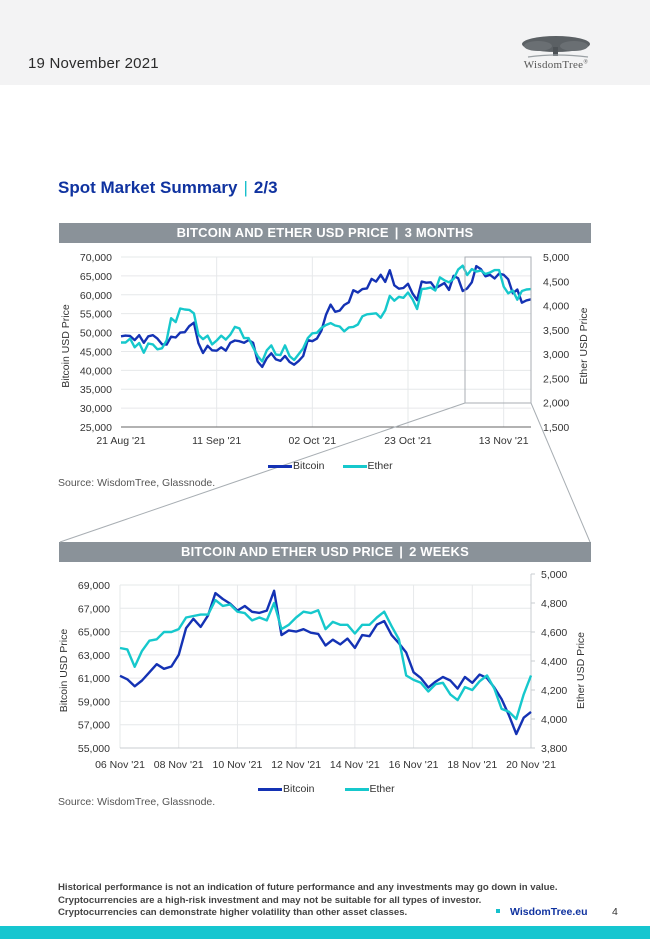 The image size is (650, 939). What do you see at coordinates (335, 789) in the screenshot?
I see `chart2-legend: Bitcoin Ether` at bounding box center [335, 789].